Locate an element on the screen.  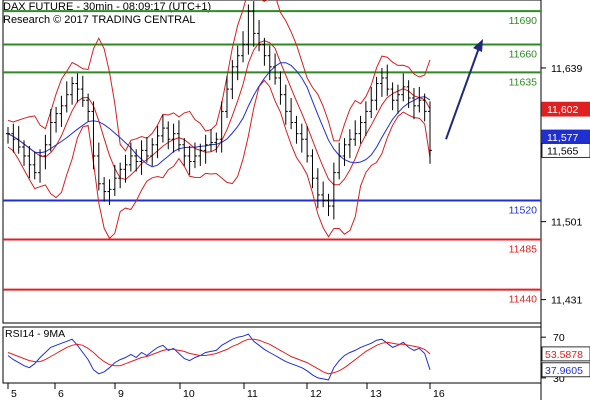
level-label-11520: 11520 is located at coordinates (523, 210).